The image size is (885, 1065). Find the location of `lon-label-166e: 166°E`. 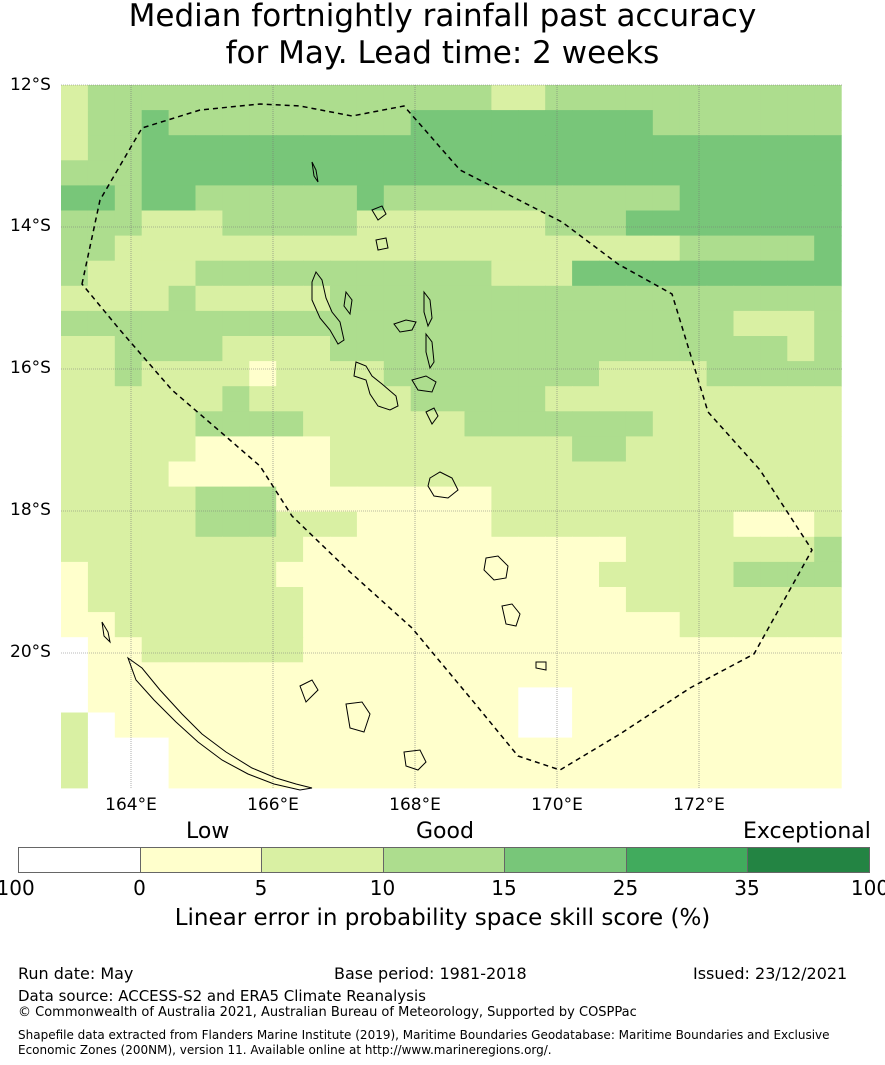

lon-label-166e: 166°E is located at coordinates (273, 805).